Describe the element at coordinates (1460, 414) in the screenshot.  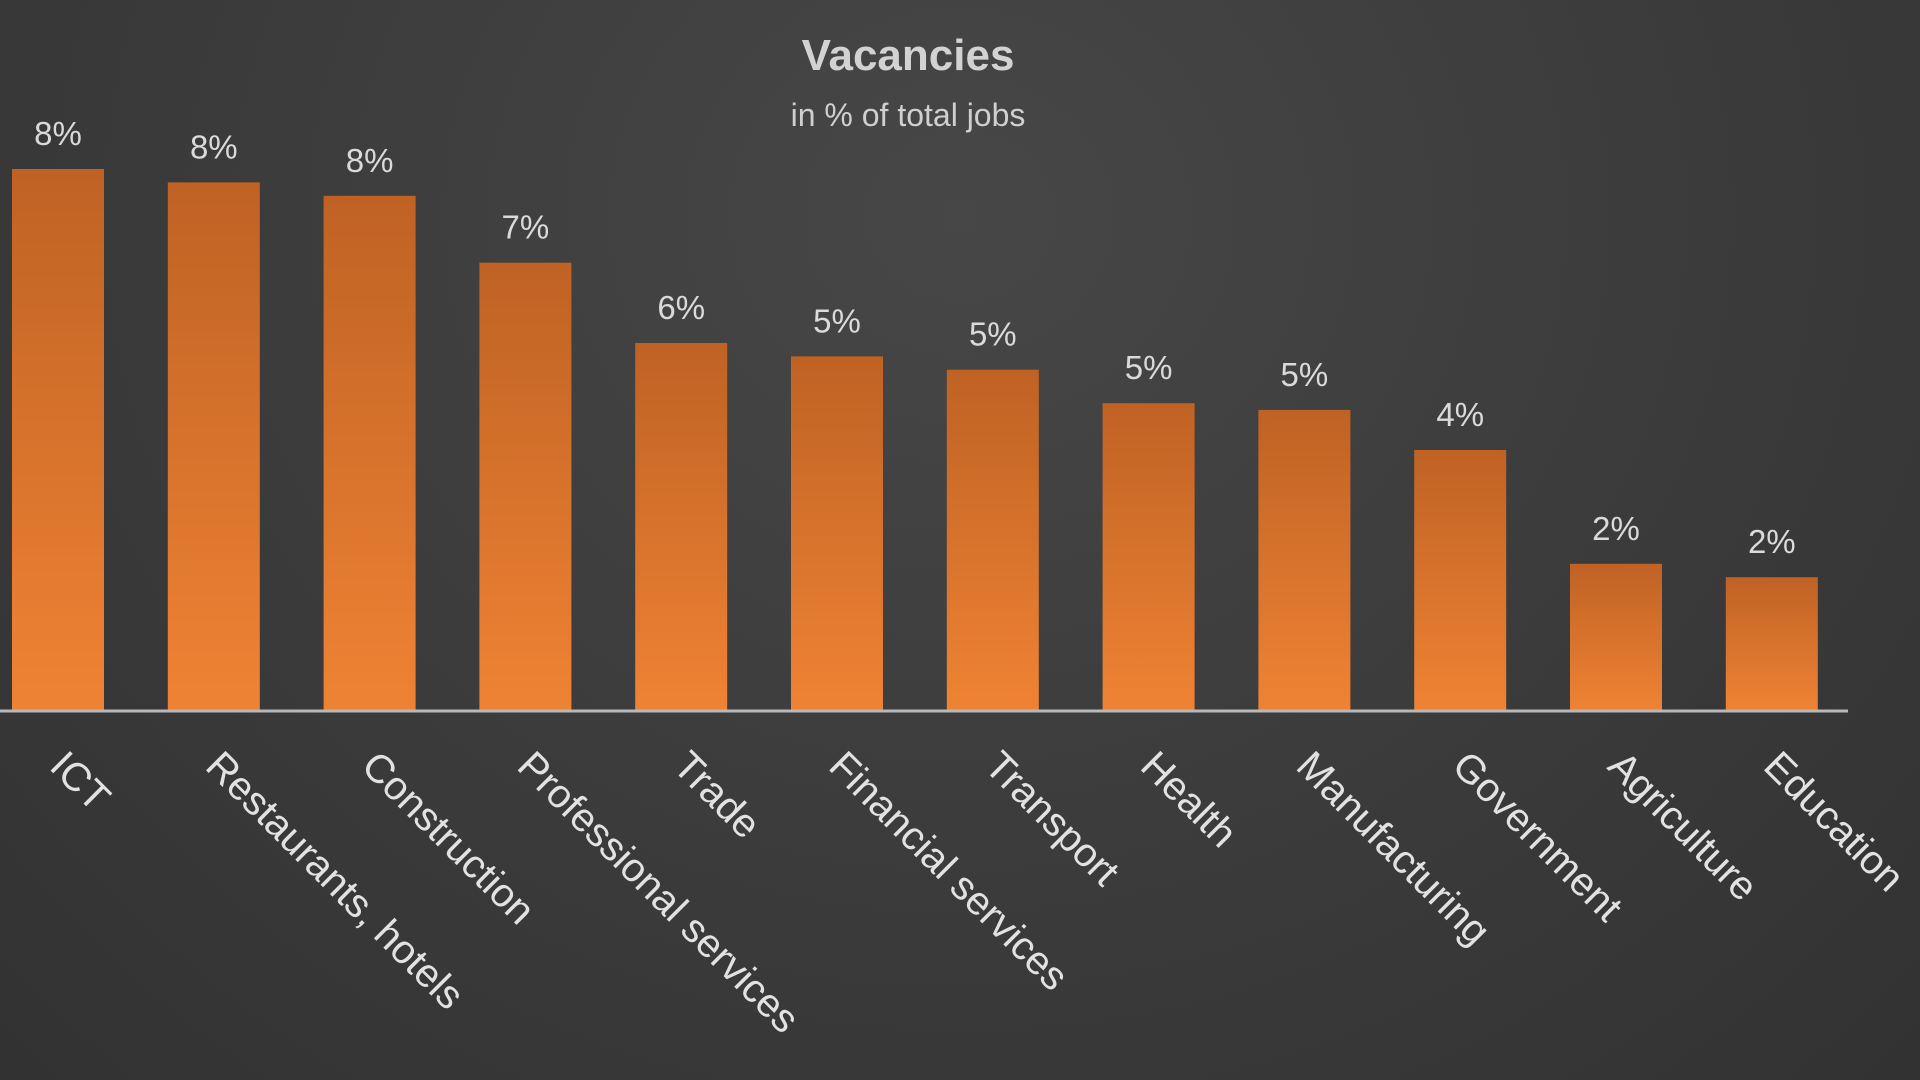
I see `data-label: 4%` at that location.